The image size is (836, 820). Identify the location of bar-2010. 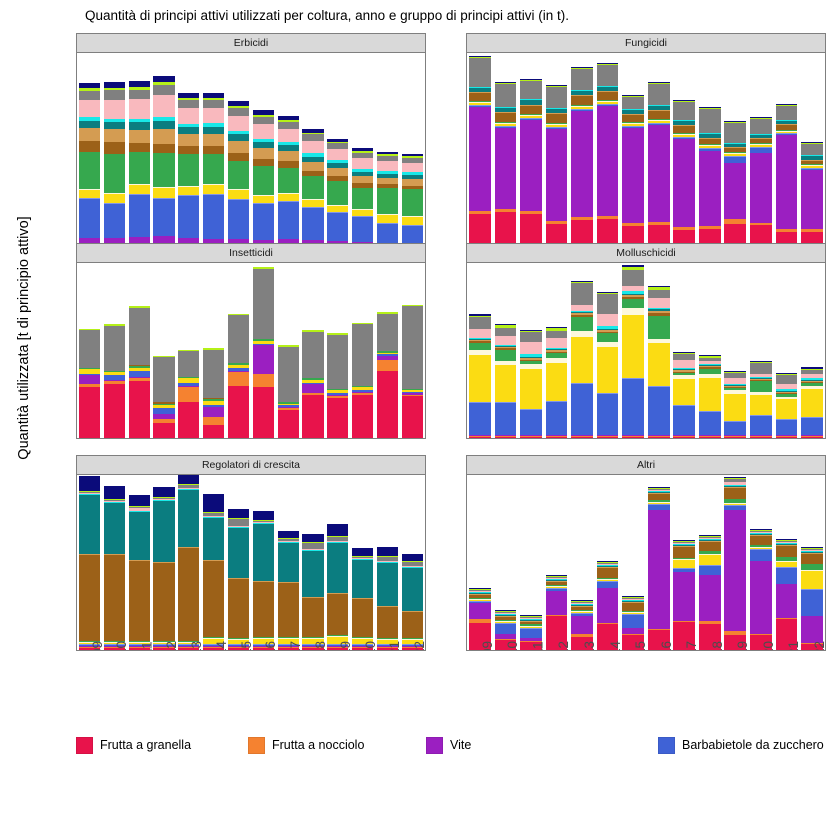
(505, 380).